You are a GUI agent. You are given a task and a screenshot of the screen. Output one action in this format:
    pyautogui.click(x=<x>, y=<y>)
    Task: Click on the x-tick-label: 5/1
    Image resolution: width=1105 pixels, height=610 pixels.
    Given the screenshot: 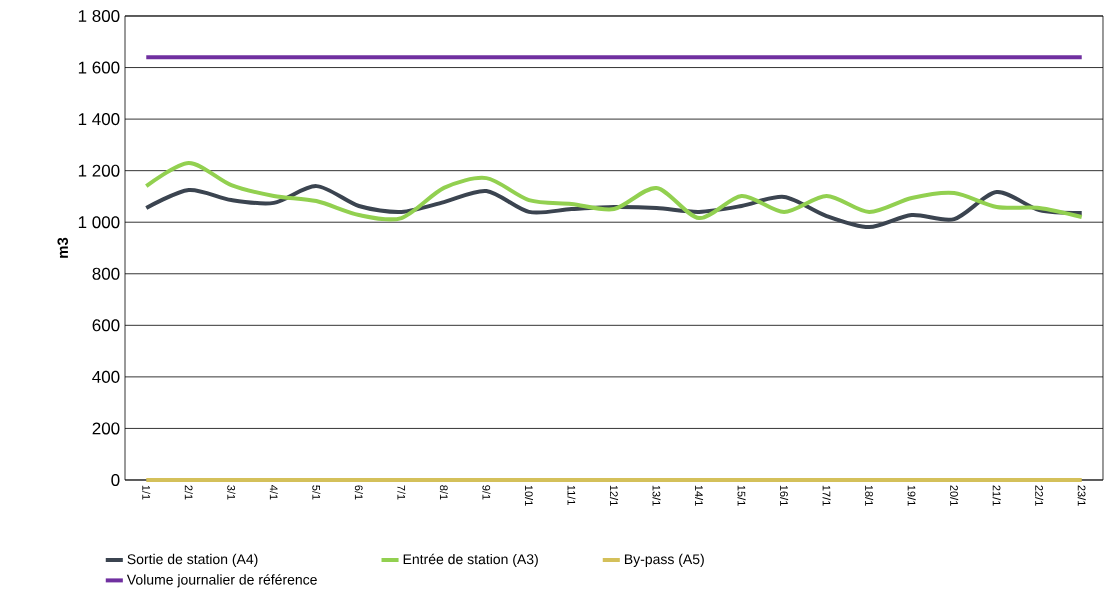 What is the action you would take?
    pyautogui.click(x=316, y=492)
    